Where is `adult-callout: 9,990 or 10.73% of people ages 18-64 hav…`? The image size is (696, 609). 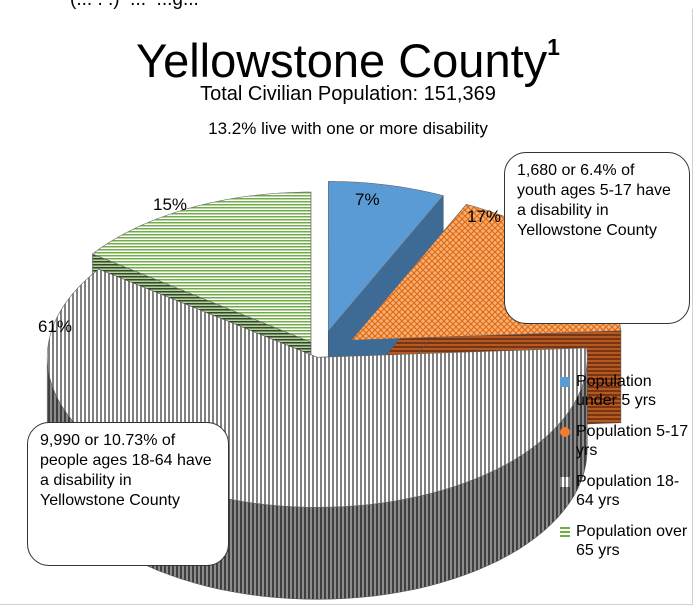 adult-callout: 9,990 or 10.73% of people ages 18-64 hav… is located at coordinates (128, 494).